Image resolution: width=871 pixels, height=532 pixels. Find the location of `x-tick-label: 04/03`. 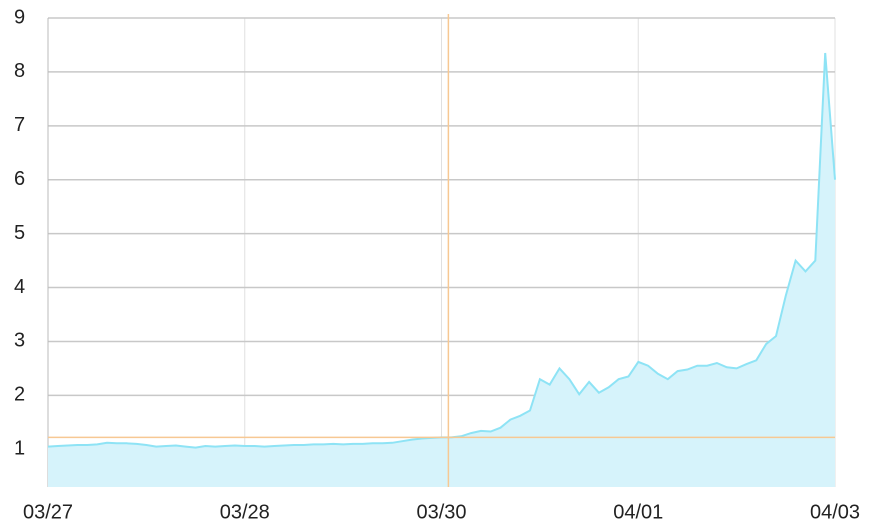

x-tick-label: 04/03 is located at coordinates (835, 512).